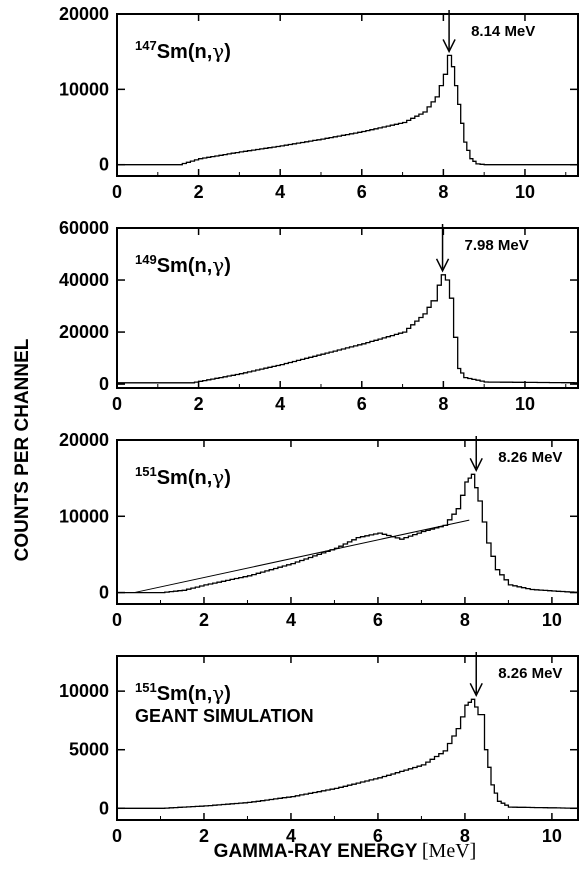 The image size is (581, 882). I want to click on reaction-label: 149Sm(n,γ), so click(183, 264).